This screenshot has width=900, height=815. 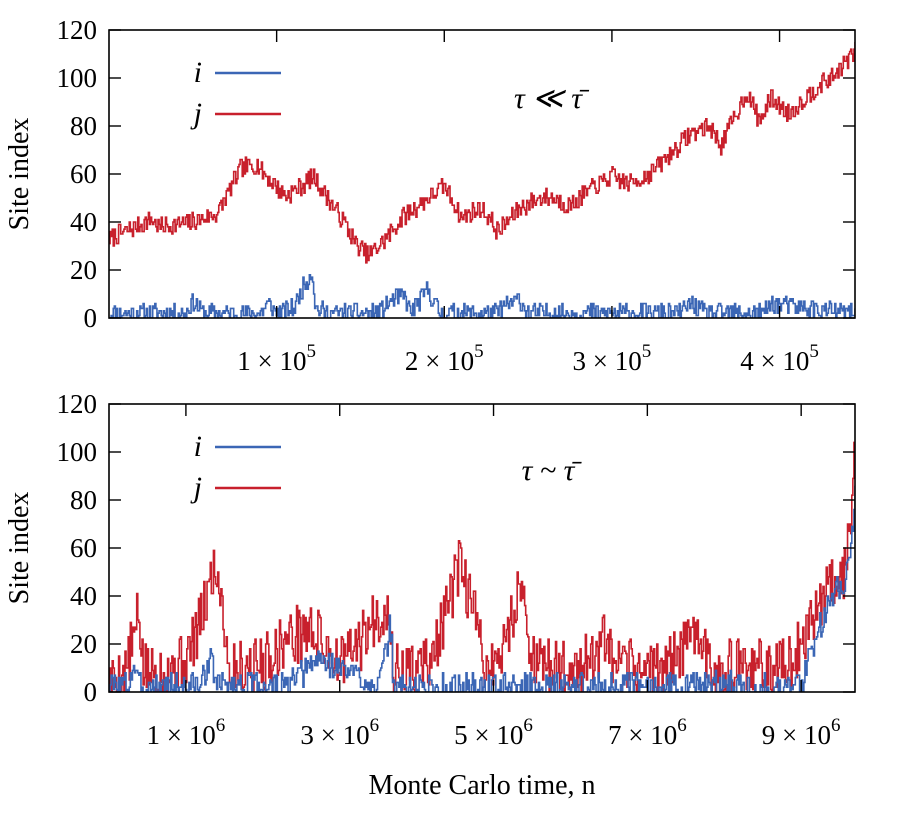 What do you see at coordinates (482, 295) in the screenshot?
I see `series-i-line` at bounding box center [482, 295].